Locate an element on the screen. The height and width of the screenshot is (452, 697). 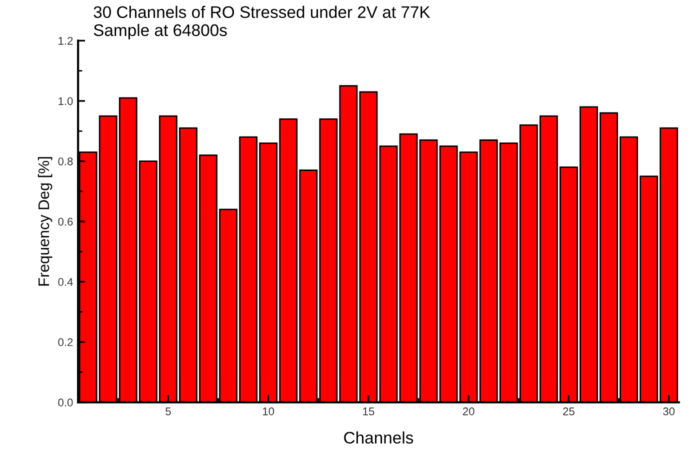
y-tick-label: 0.8 is located at coordinates (65, 161).